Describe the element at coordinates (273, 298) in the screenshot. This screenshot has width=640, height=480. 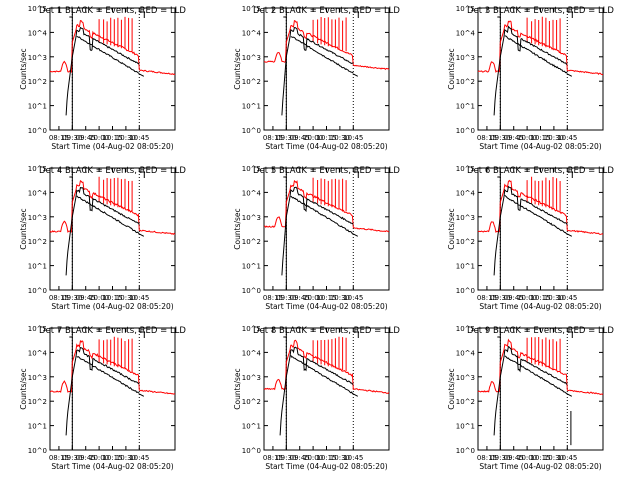
I see `x-tick-label: 08:15` at that location.